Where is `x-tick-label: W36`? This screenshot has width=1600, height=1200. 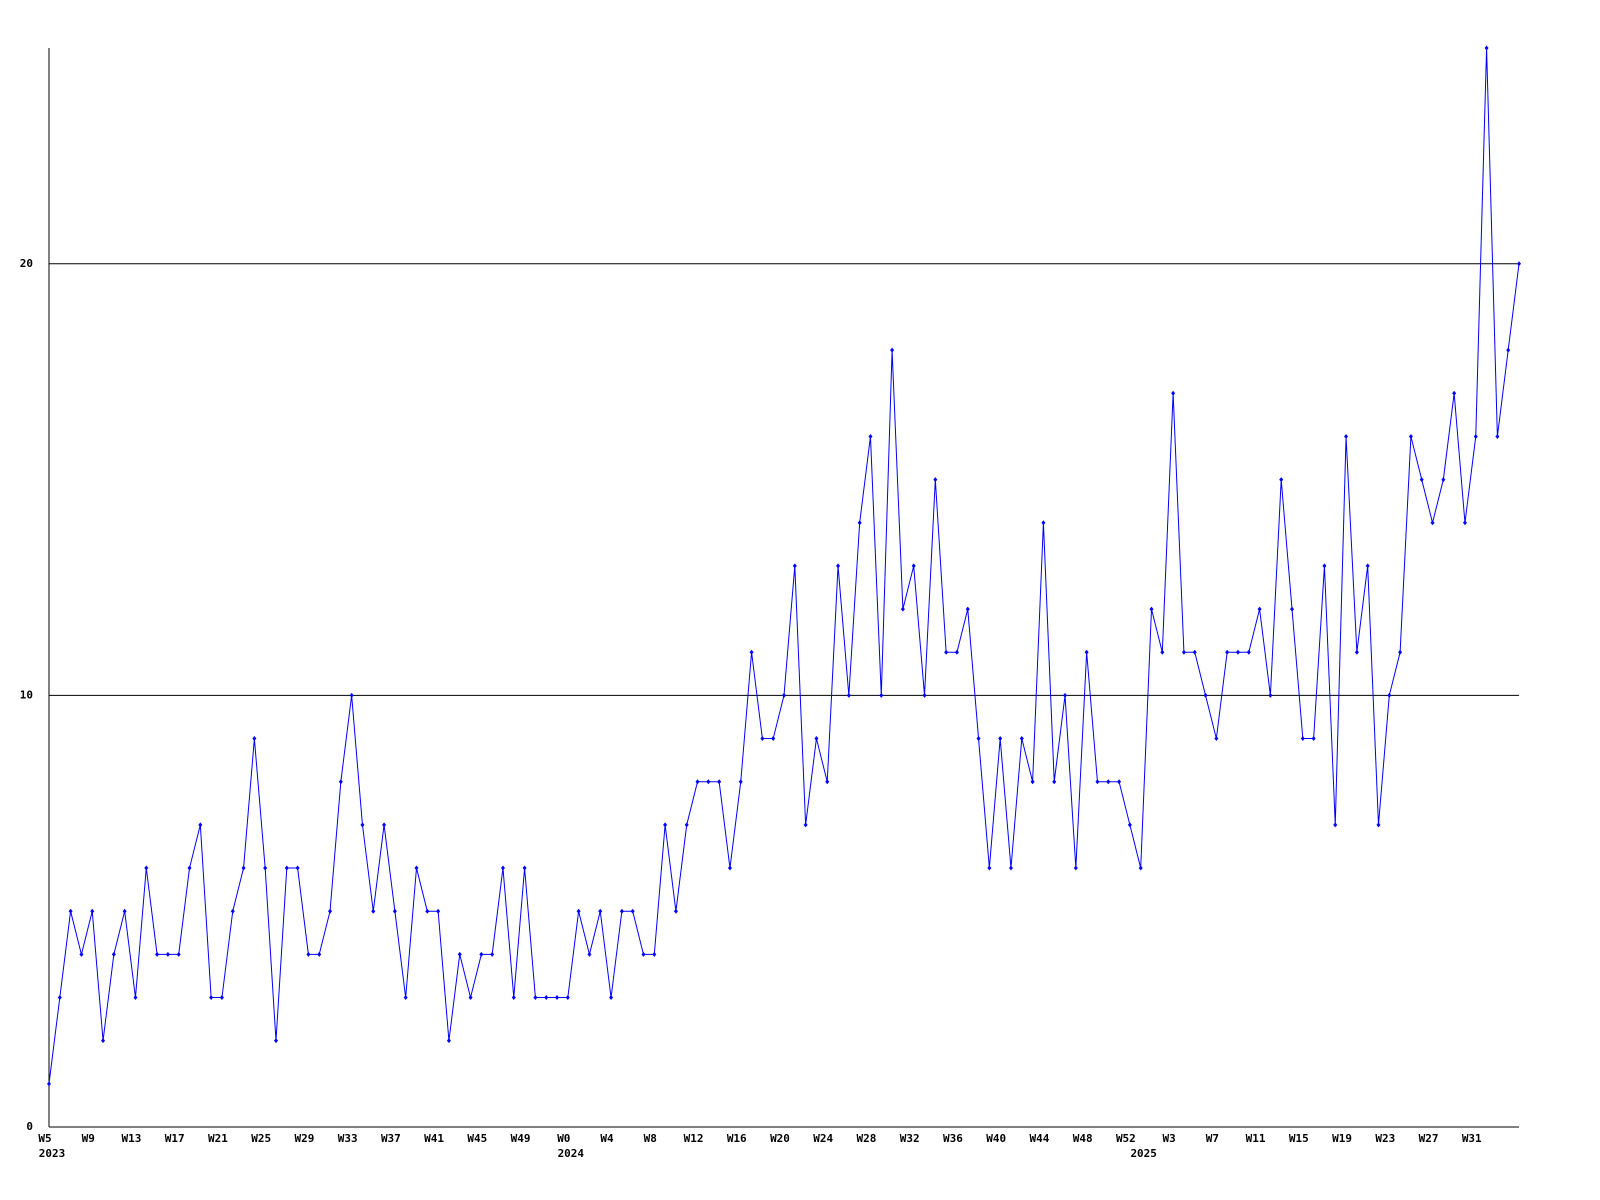 x-tick-label: W36 is located at coordinates (953, 1138).